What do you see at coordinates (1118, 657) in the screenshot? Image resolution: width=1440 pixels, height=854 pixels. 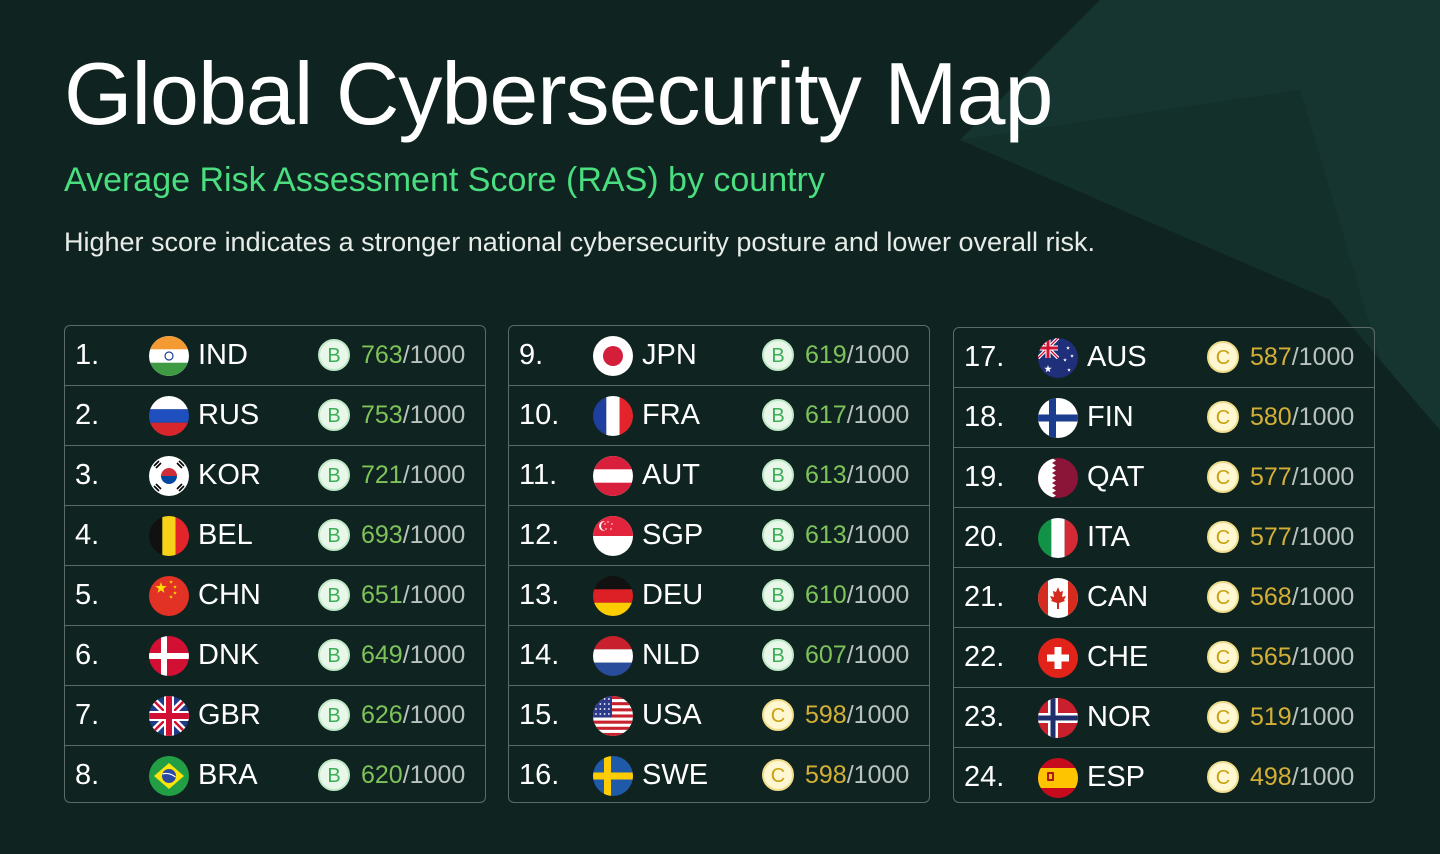 I see `country-code: CHE` at bounding box center [1118, 657].